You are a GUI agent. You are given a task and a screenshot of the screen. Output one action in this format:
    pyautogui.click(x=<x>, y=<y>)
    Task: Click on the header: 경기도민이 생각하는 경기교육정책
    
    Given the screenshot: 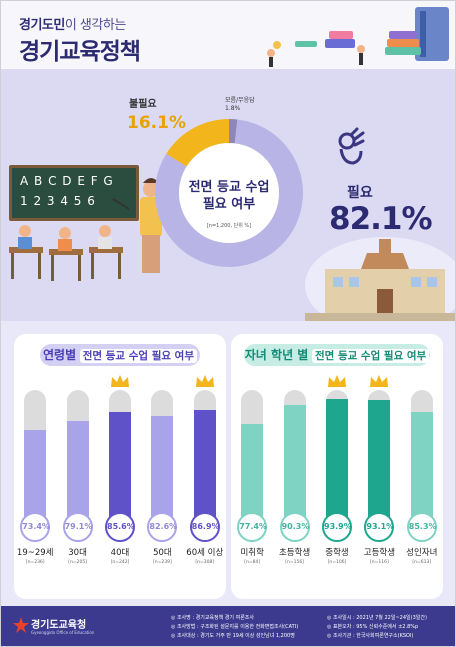 What is the action you would take?
    pyautogui.click(x=228, y=35)
    